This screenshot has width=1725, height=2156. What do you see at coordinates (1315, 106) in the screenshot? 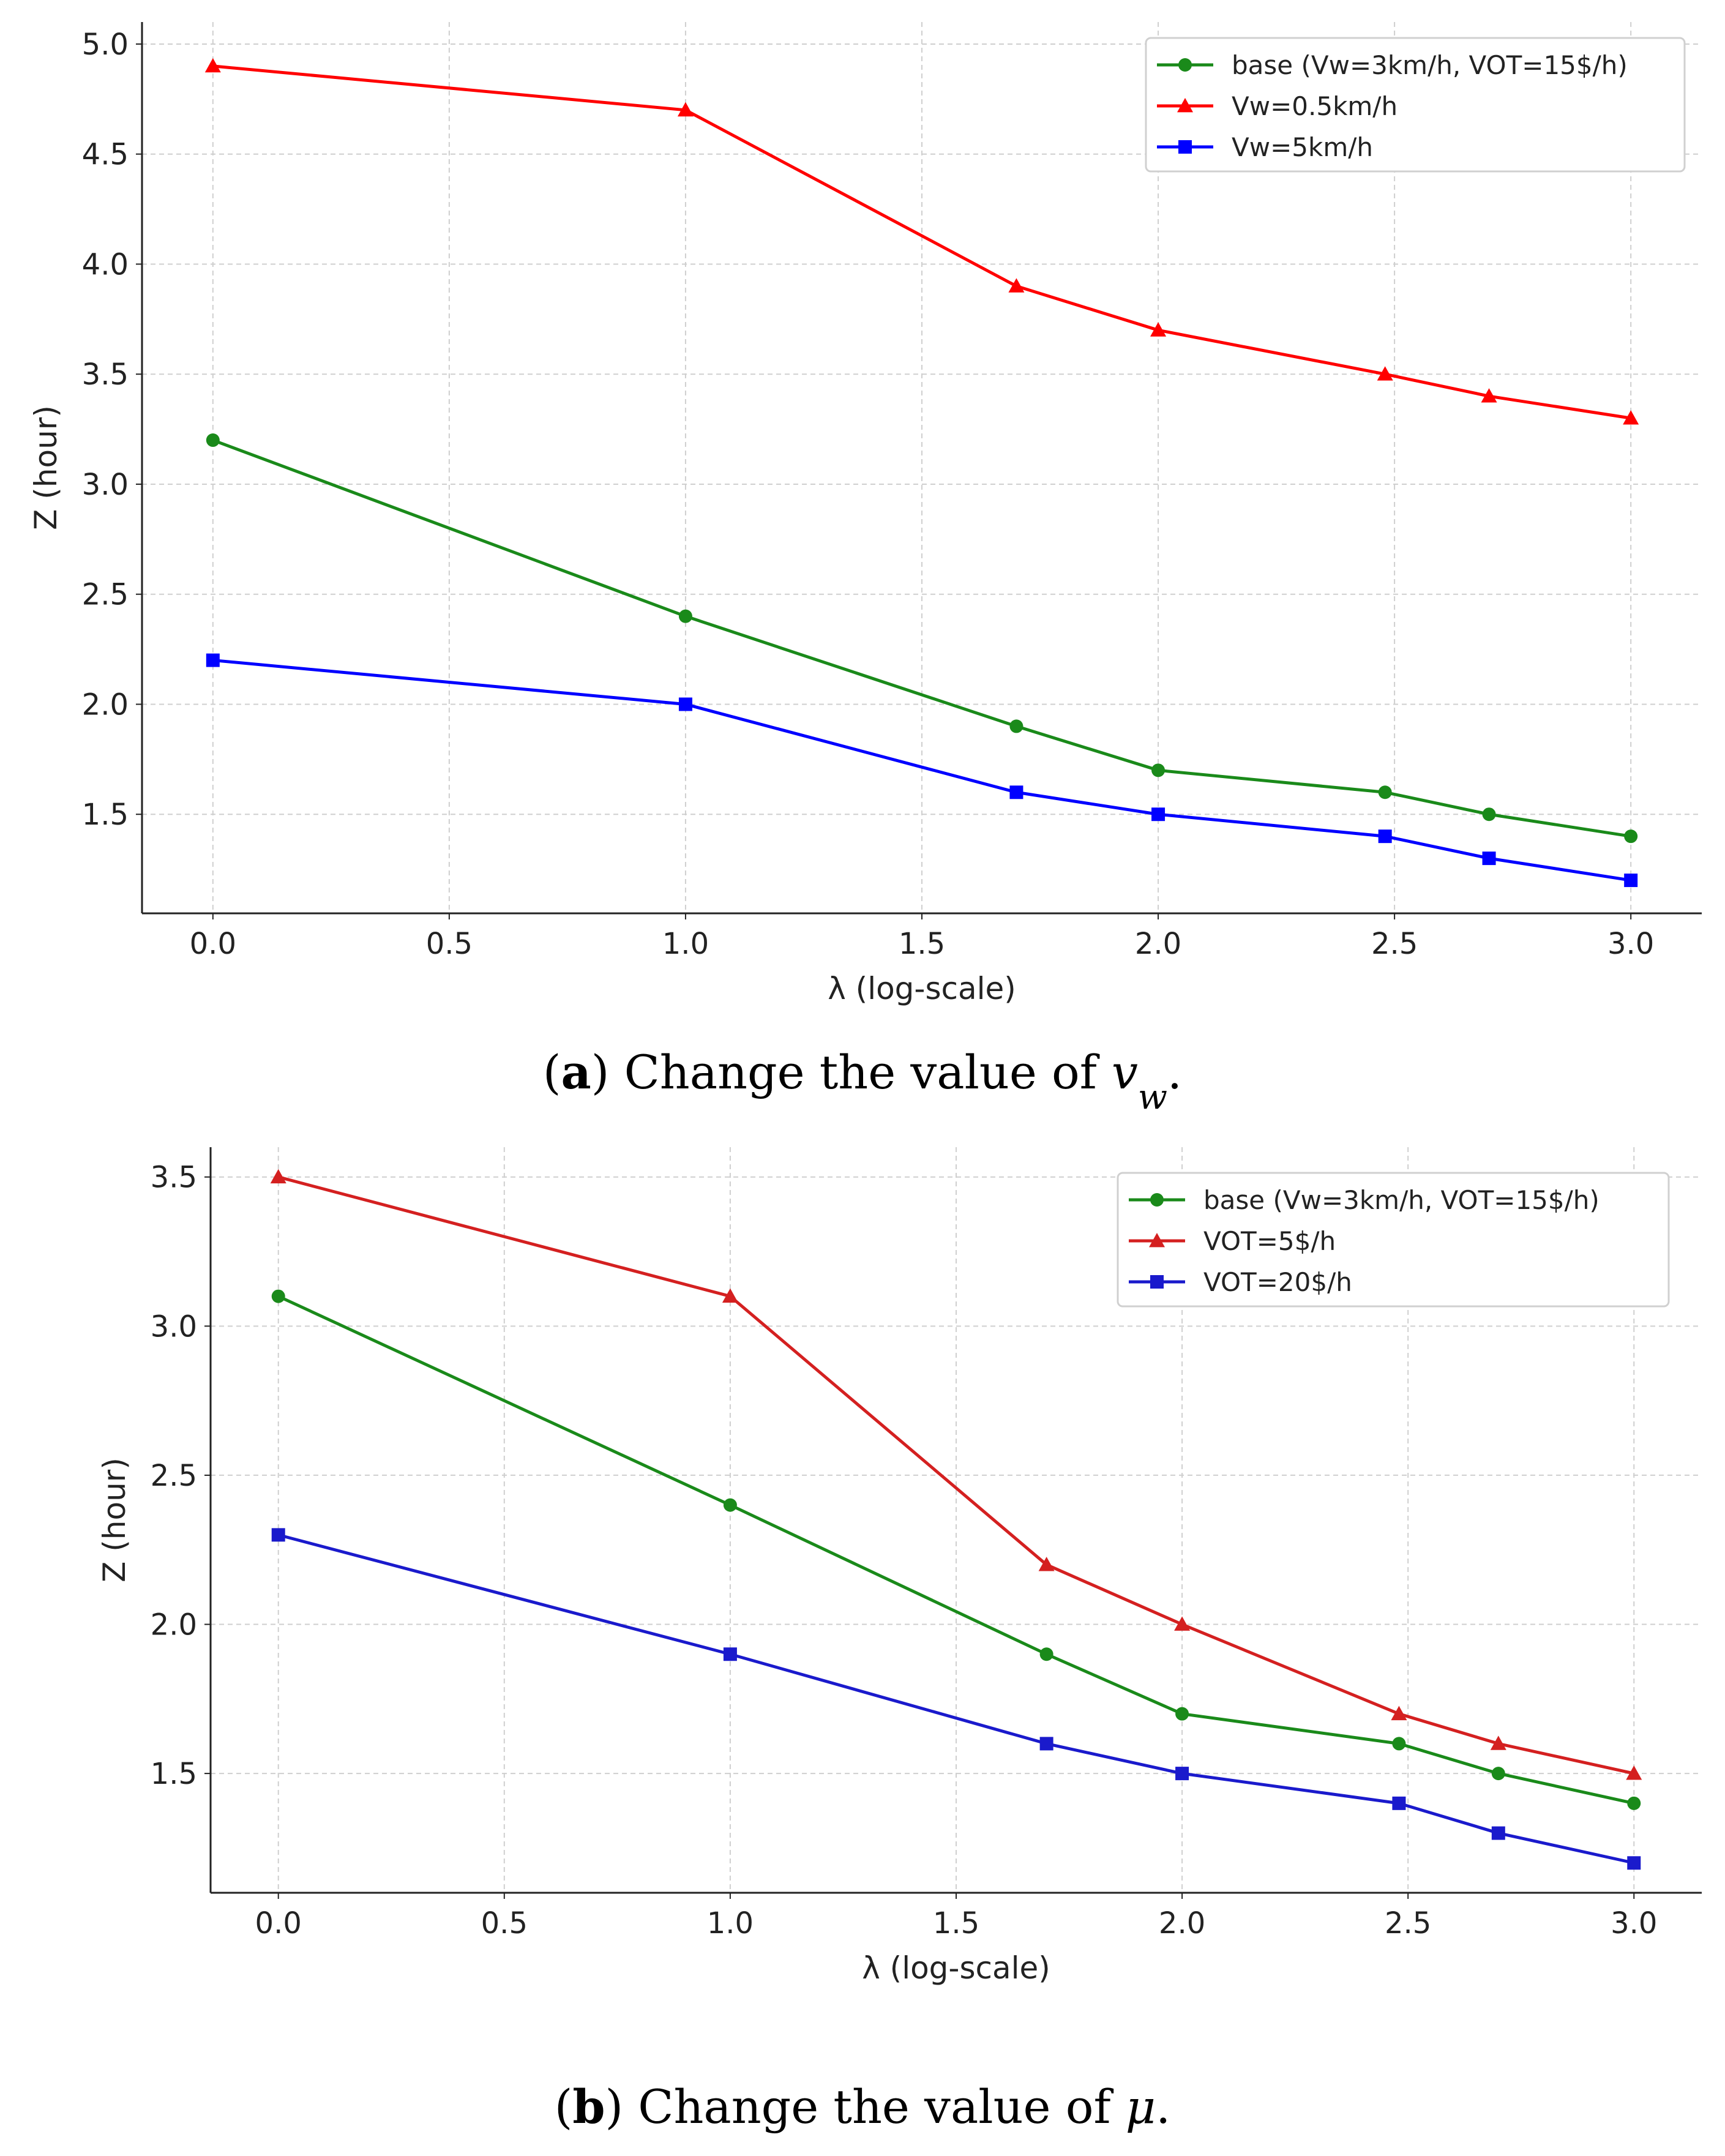
I see `legend-label: Vw=0.5km/h` at bounding box center [1315, 106].